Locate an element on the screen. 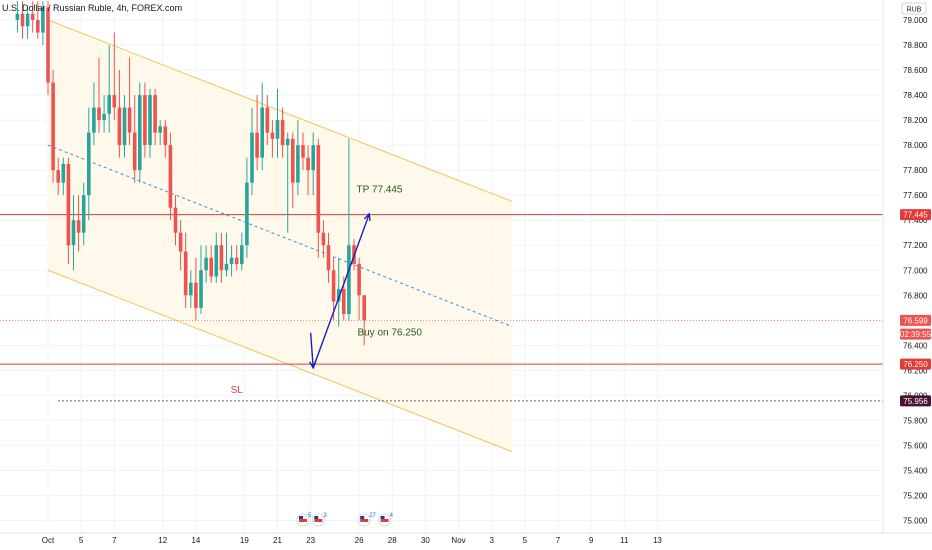 The image size is (932, 550). price-tick-label: 78.600 is located at coordinates (915, 70).